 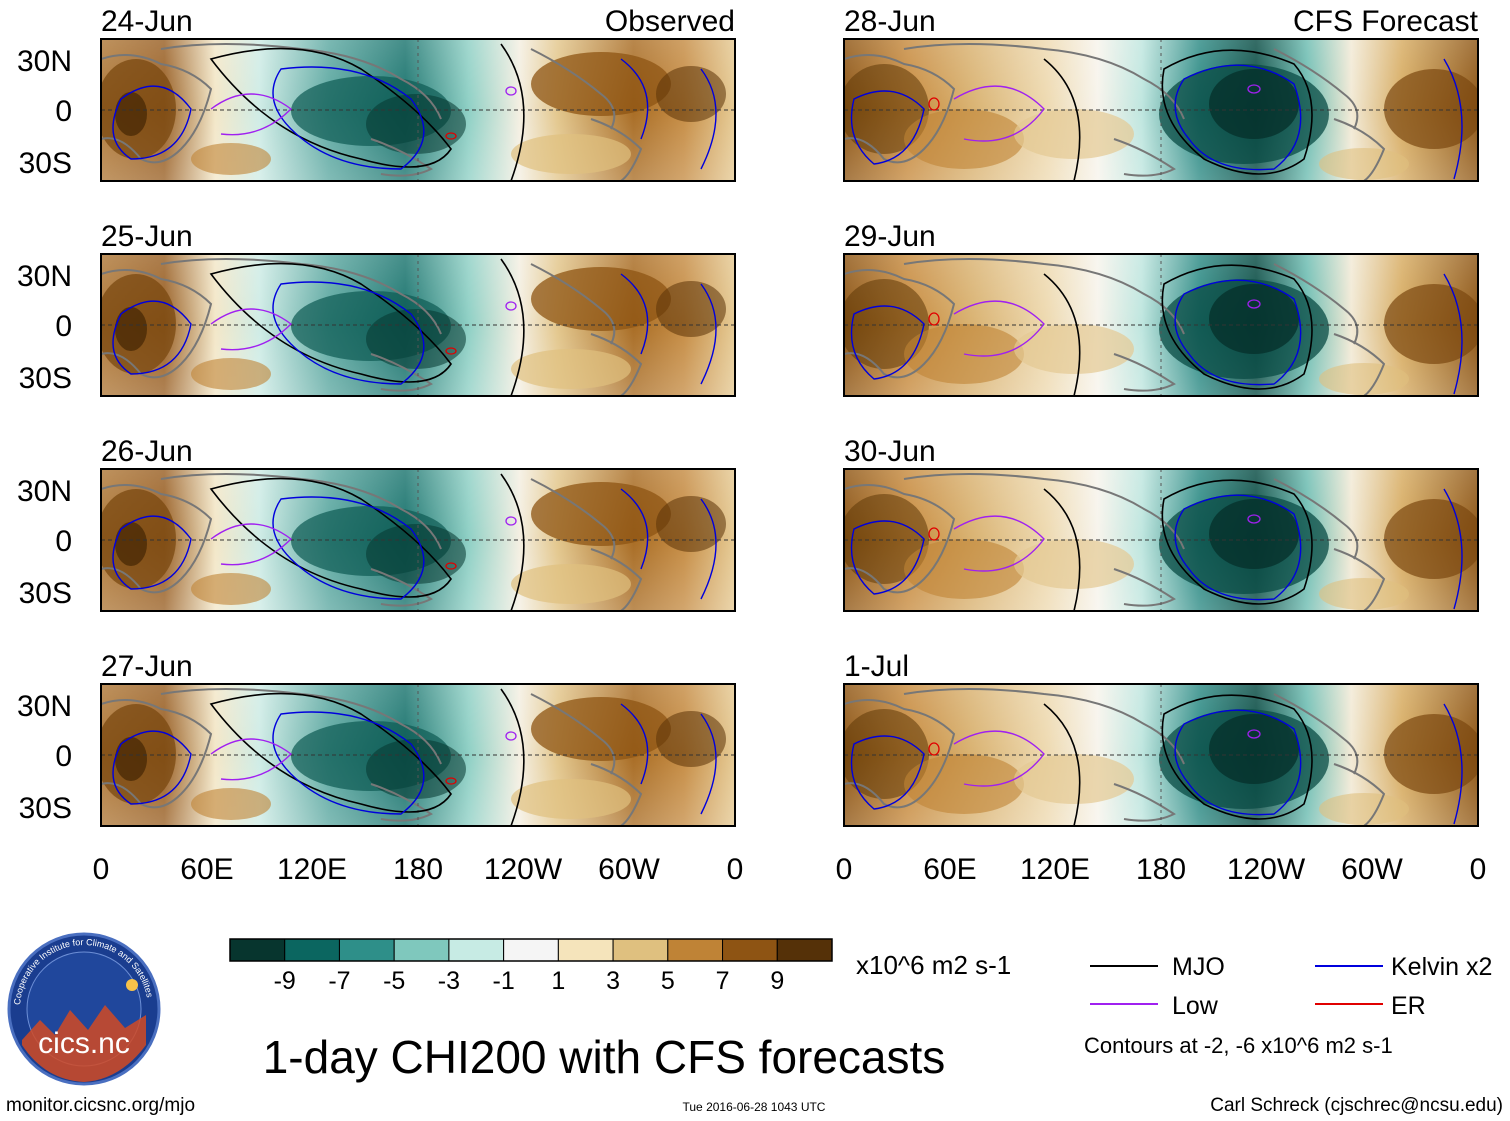 What do you see at coordinates (44, 542) in the screenshot?
I see `lat-axis-row3: 30N 0 30S` at bounding box center [44, 542].